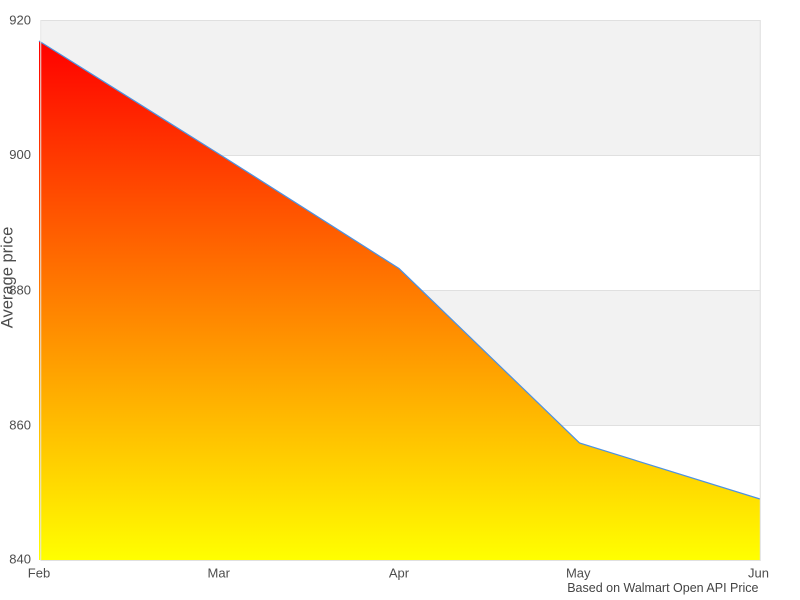 This screenshot has height=600, width=800. Describe the element at coordinates (20, 425) in the screenshot. I see `svg-text: 860` at that location.